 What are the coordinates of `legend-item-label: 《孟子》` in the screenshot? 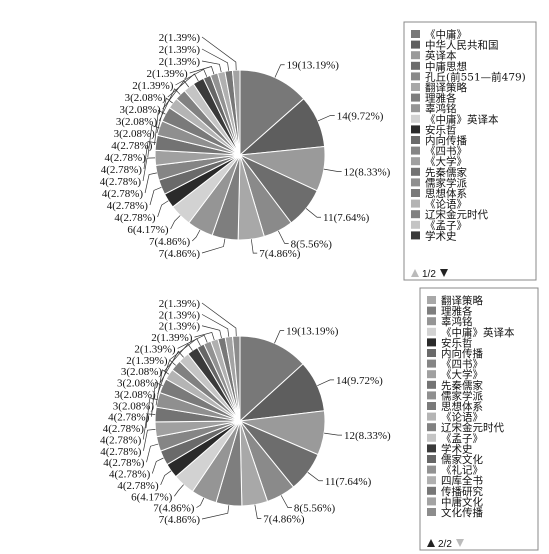 It's located at (462, 439).